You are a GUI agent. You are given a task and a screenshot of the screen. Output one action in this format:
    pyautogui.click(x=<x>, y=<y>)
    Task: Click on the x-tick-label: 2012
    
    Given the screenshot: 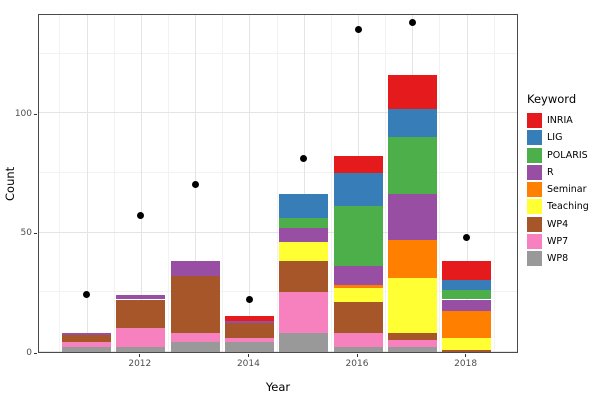 What is the action you would take?
    pyautogui.click(x=140, y=364)
    